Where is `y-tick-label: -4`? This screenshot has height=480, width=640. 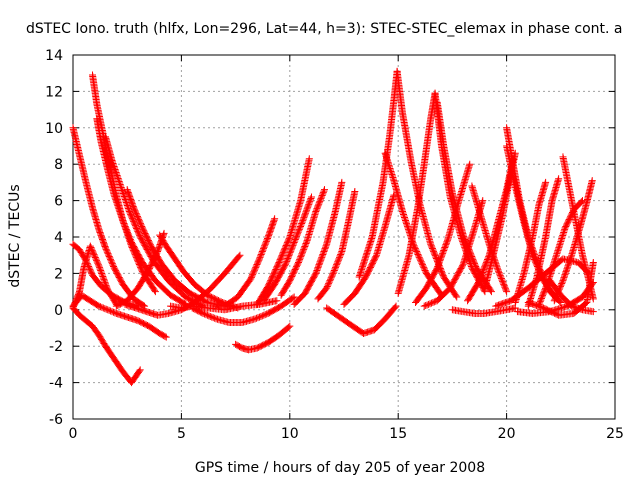
y-tick-label: -4 is located at coordinates (56, 384).